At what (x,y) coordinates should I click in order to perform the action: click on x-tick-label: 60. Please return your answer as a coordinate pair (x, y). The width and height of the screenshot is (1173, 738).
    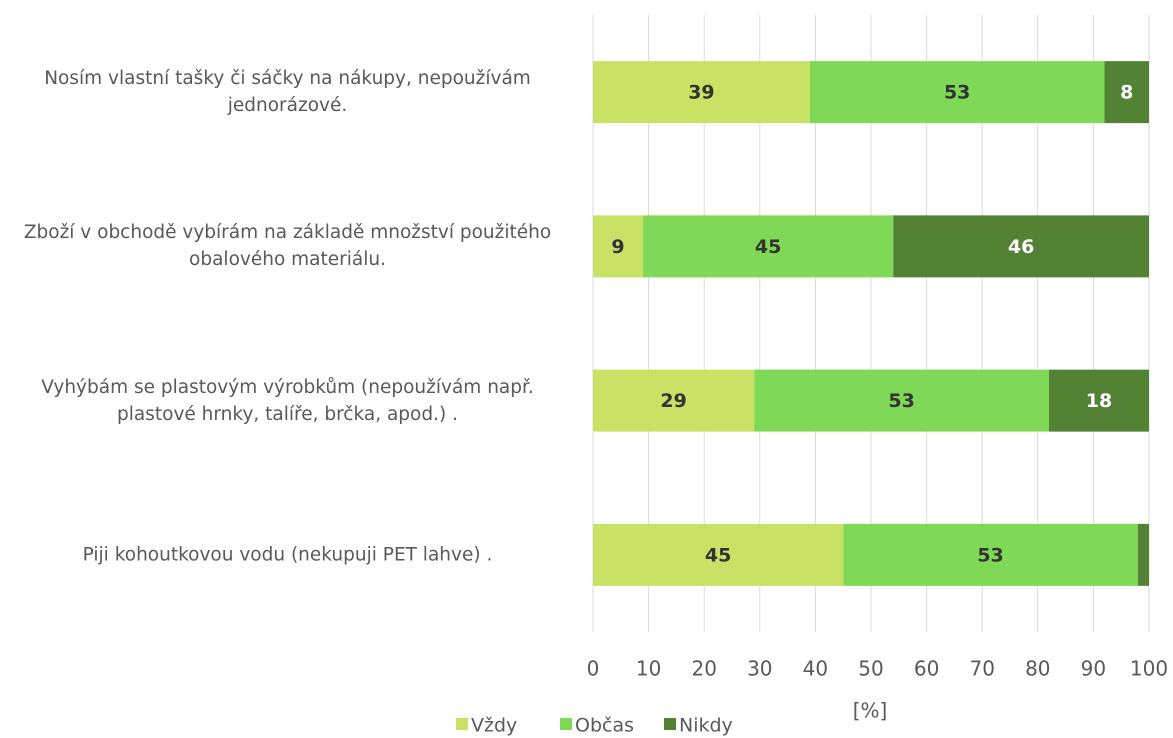
    Looking at the image, I should click on (926, 669).